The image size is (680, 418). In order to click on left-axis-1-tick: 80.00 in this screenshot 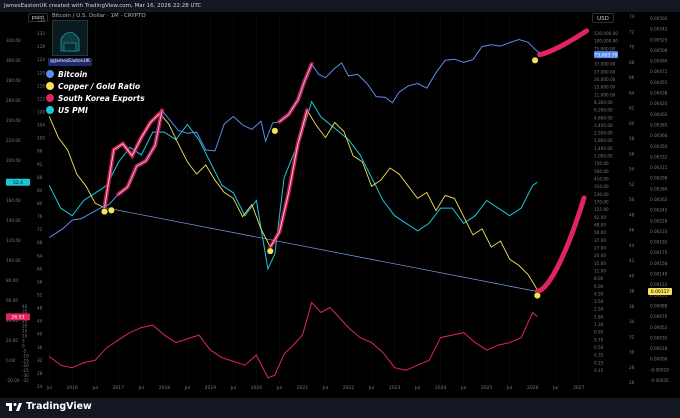, I will do `click(12, 280)`.